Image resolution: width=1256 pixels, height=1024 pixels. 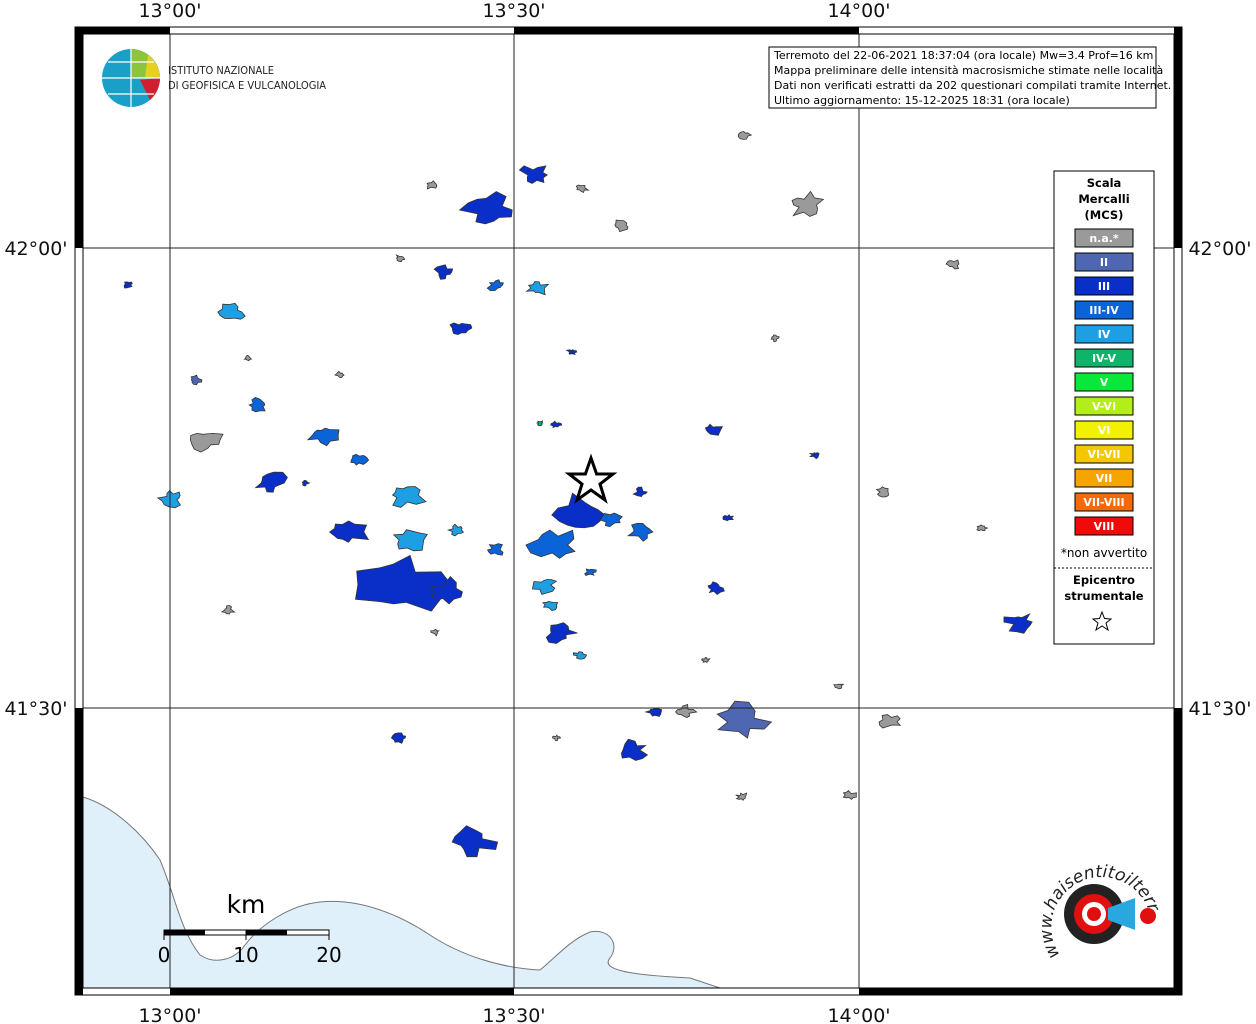 I want to click on legend-label: VI, so click(x=1104, y=430).